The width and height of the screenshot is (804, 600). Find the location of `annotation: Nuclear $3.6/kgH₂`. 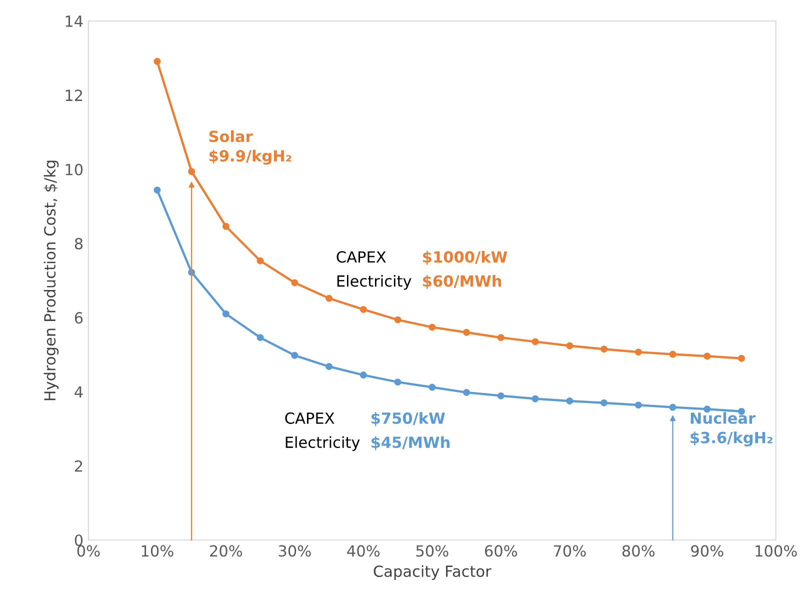

annotation: Nuclear $3.6/kgH₂ is located at coordinates (731, 429).